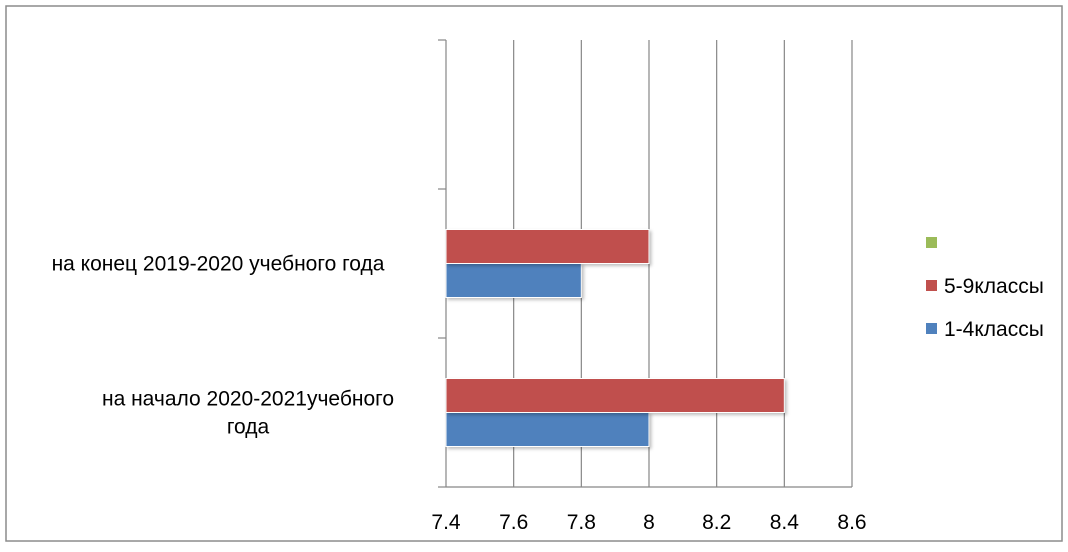  Describe the element at coordinates (218, 264) in the screenshot. I see `category-label: на конец 2019-2020 учебного года` at that location.